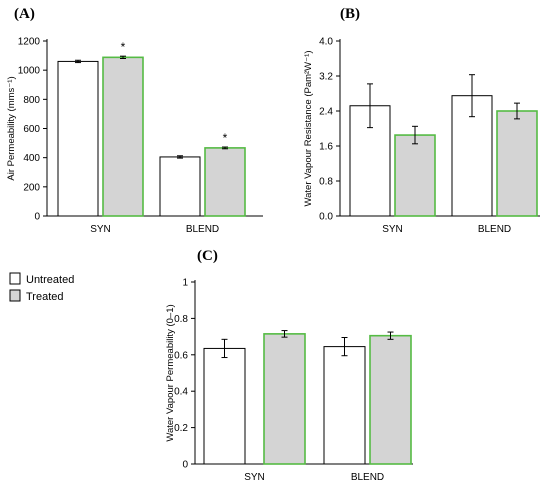 The height and width of the screenshot is (487, 550). Describe the element at coordinates (45, 297) in the screenshot. I see `legend-label-treated: Treated` at that location.